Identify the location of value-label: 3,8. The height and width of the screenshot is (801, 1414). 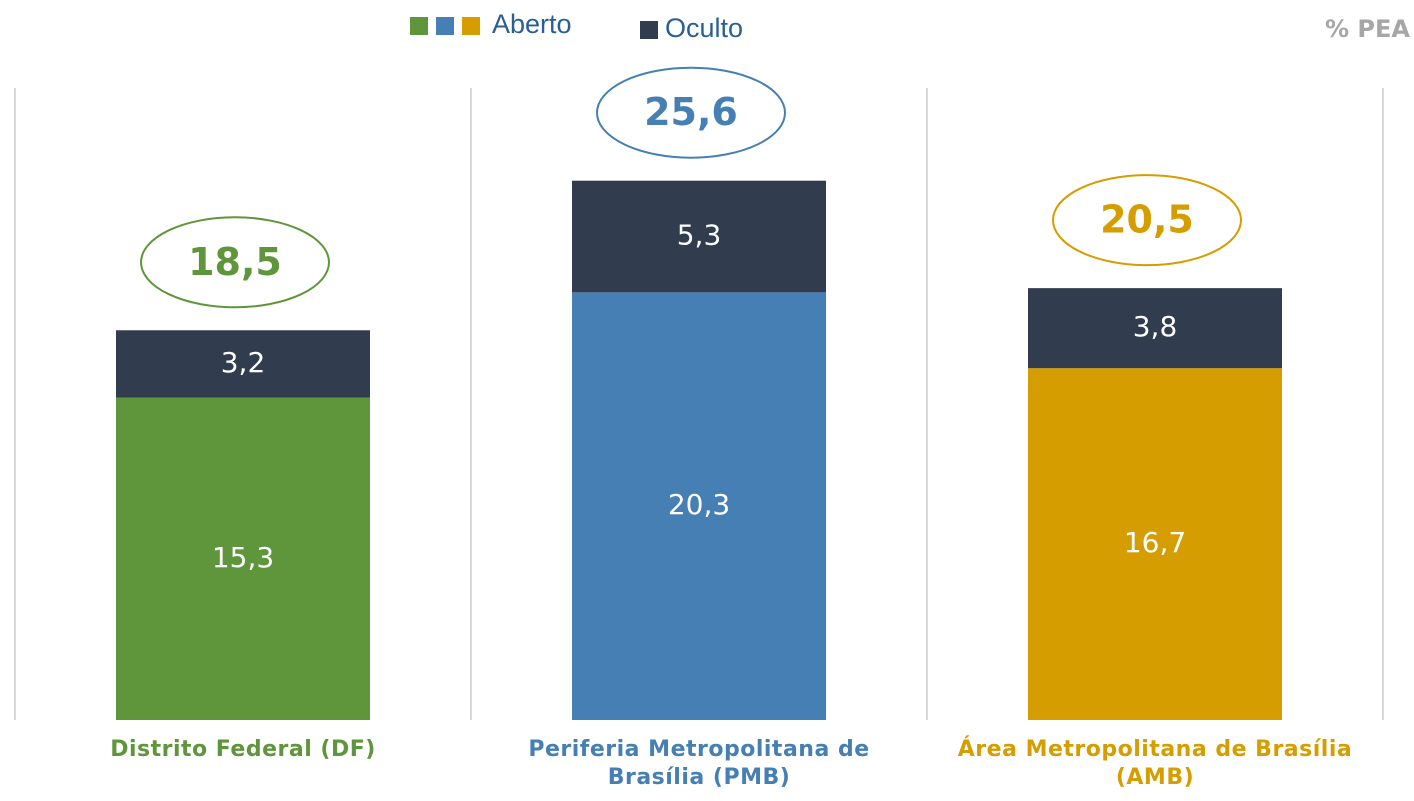
(1155, 326).